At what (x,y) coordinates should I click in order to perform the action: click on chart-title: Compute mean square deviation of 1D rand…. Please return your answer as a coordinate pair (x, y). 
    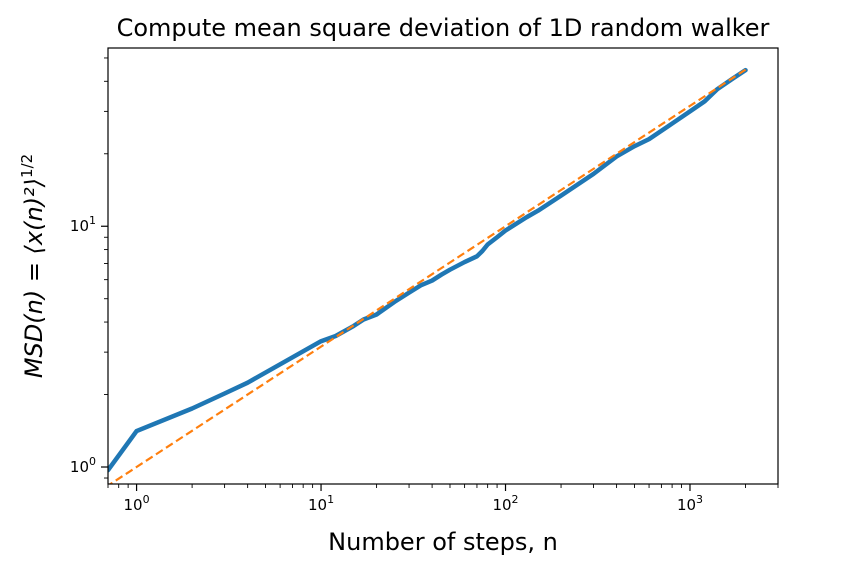
    Looking at the image, I should click on (443, 28).